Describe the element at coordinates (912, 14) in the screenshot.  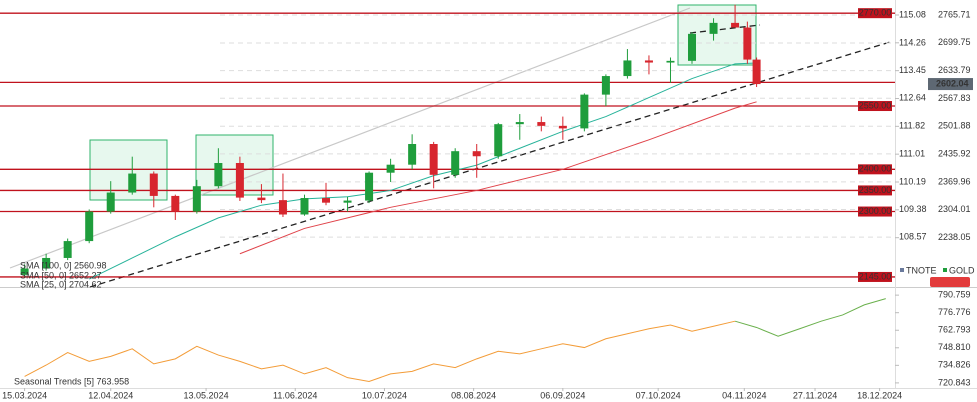
I see `y2-tick-label: 115.08` at that location.